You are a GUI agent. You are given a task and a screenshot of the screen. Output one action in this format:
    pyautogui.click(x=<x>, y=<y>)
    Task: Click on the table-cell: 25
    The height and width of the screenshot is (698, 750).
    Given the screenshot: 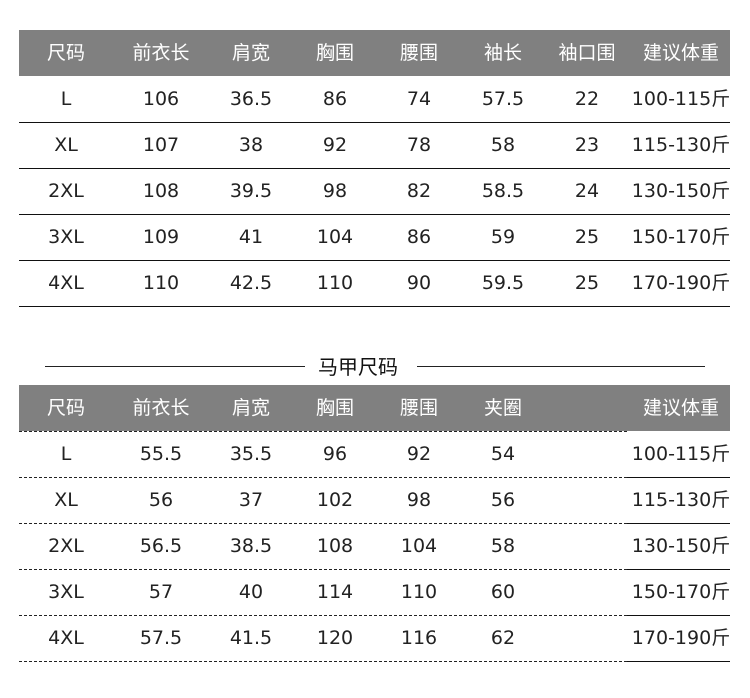 What is the action you would take?
    pyautogui.click(x=587, y=237)
    